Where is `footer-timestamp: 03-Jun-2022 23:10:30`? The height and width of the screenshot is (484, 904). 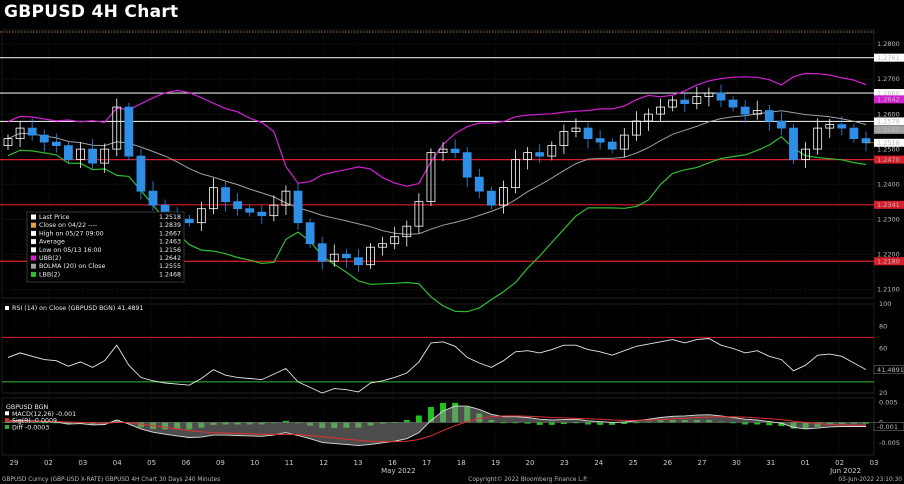 footer-timestamp: 03-Jun-2022 23:10:30 is located at coordinates (870, 480).